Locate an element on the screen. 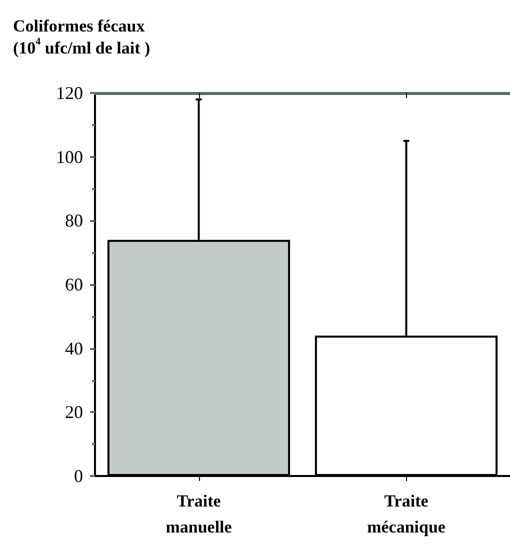 This screenshot has height=553, width=510. y-tick-label: 120 is located at coordinates (69, 93).